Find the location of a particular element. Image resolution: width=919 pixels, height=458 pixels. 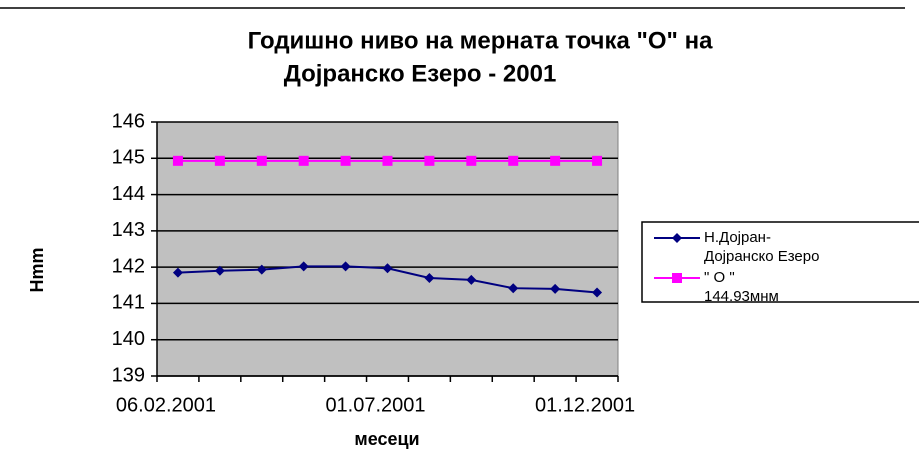

y-axis-title: Hmm is located at coordinates (37, 269).